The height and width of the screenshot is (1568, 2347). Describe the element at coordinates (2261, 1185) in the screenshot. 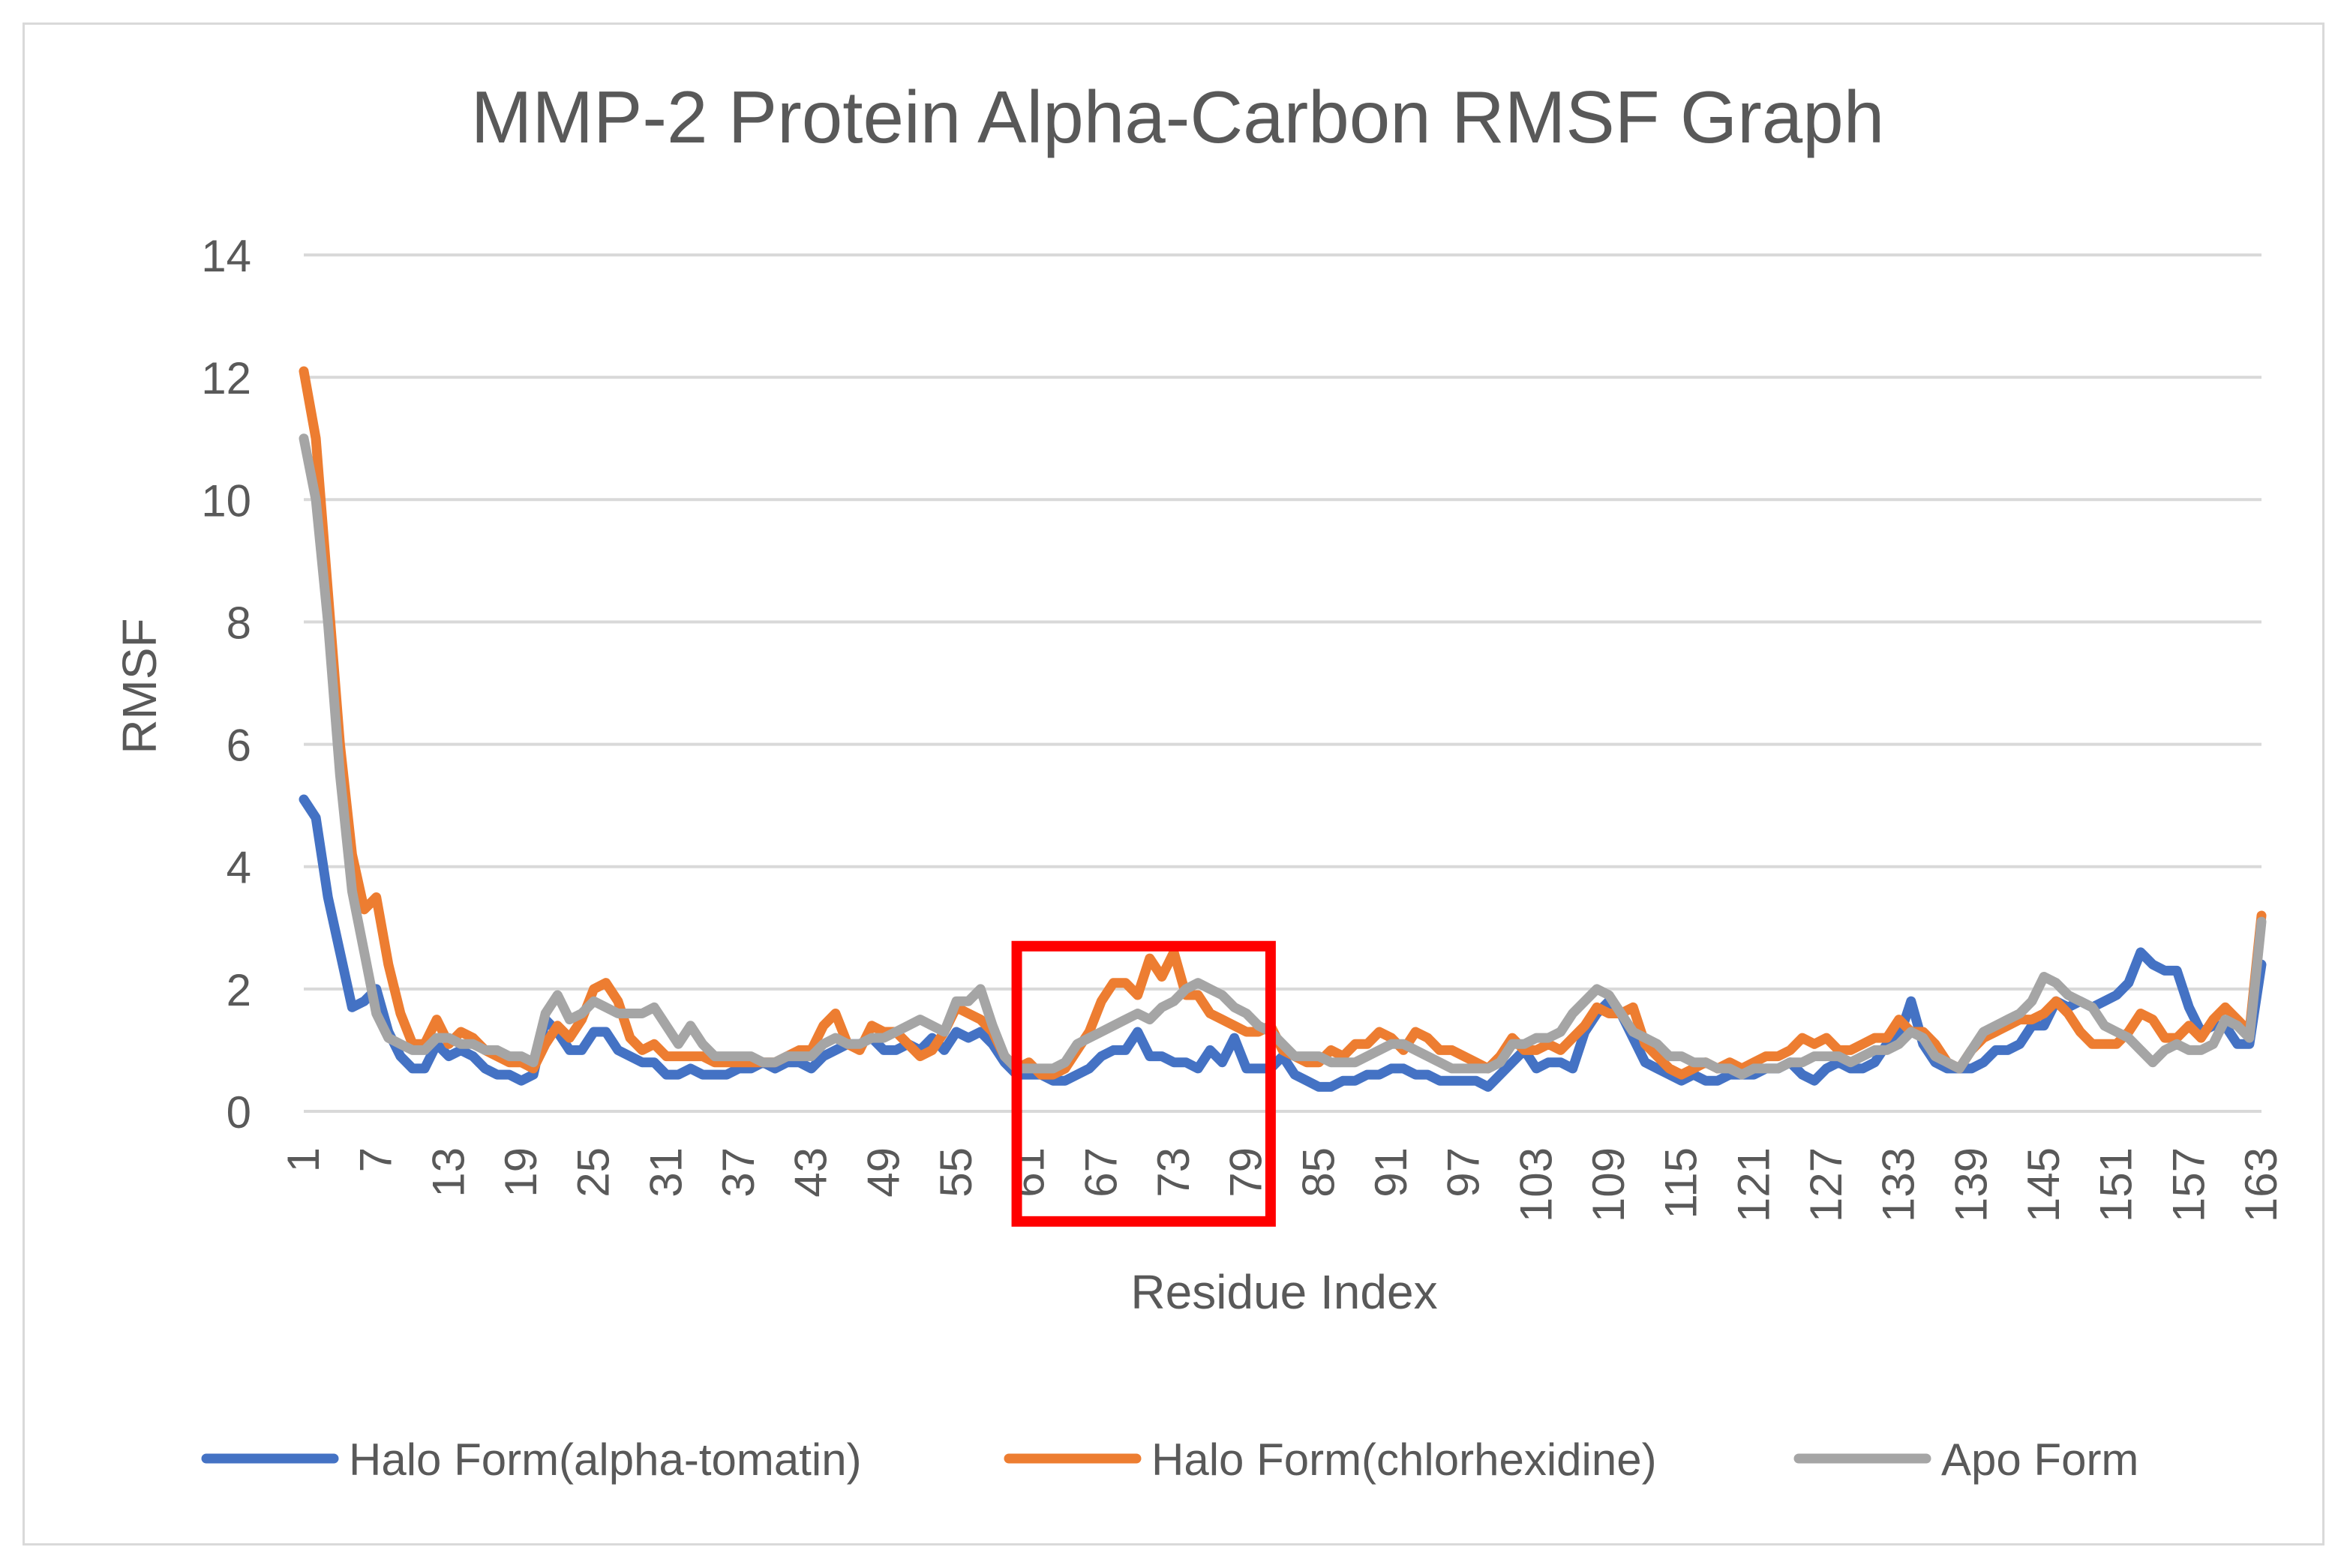

I see `x-tick-label: 163` at that location.